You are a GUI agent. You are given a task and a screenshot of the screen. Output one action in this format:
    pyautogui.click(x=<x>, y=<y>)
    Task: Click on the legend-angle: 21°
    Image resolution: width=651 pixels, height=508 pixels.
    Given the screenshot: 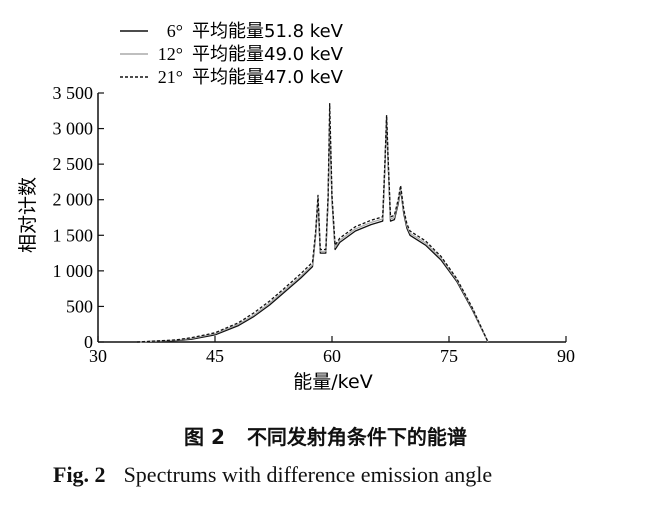 What is the action you would take?
    pyautogui.click(x=170, y=77)
    